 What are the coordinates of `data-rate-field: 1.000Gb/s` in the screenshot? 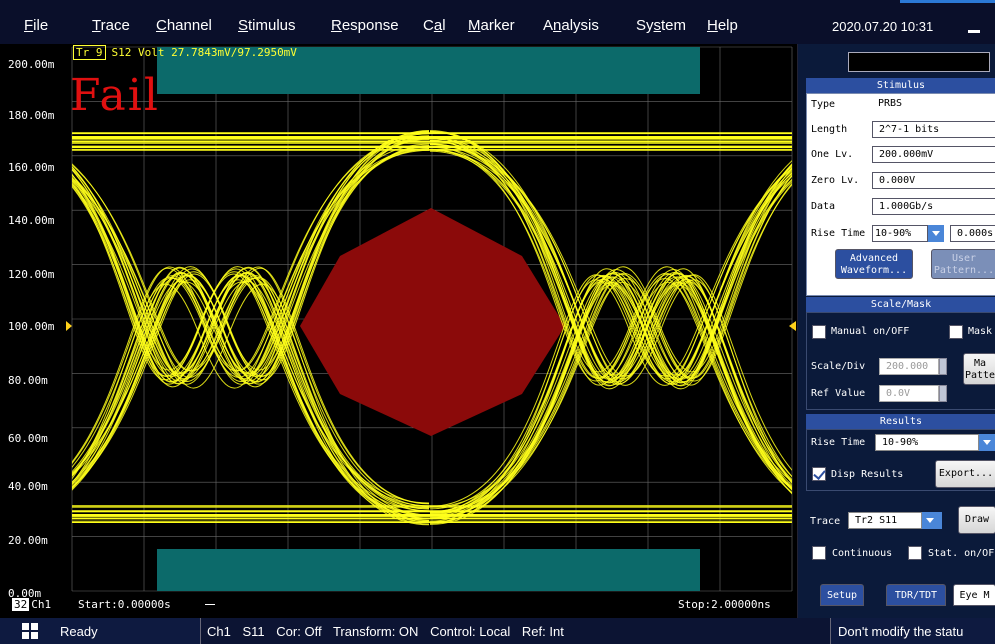 It's located at (933, 206).